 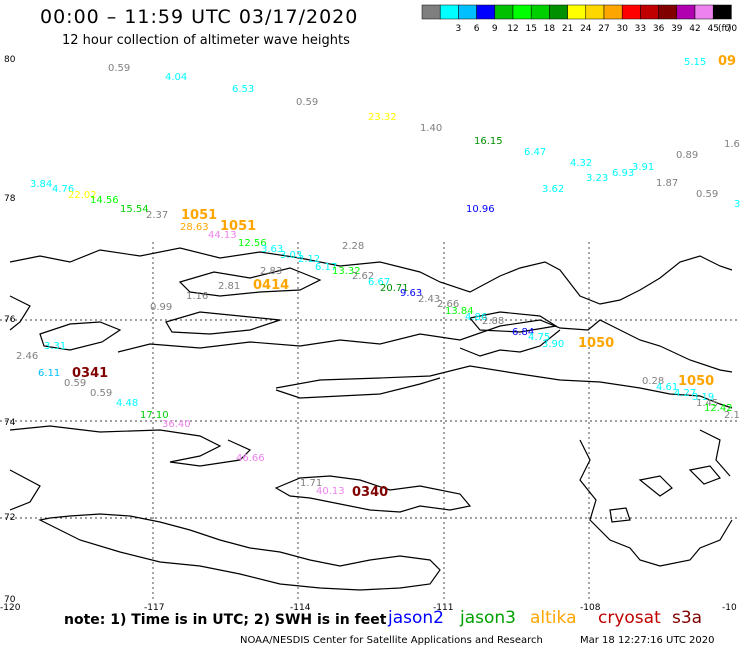 What do you see at coordinates (687, 155) in the screenshot?
I see `wave-height-label: 0.89` at bounding box center [687, 155].